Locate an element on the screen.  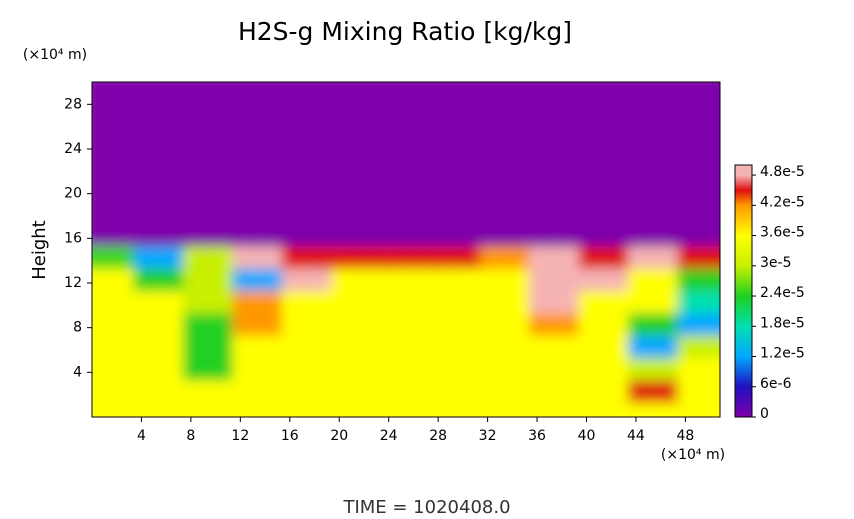
x-unit: (×10⁴ m) is located at coordinates (693, 455).